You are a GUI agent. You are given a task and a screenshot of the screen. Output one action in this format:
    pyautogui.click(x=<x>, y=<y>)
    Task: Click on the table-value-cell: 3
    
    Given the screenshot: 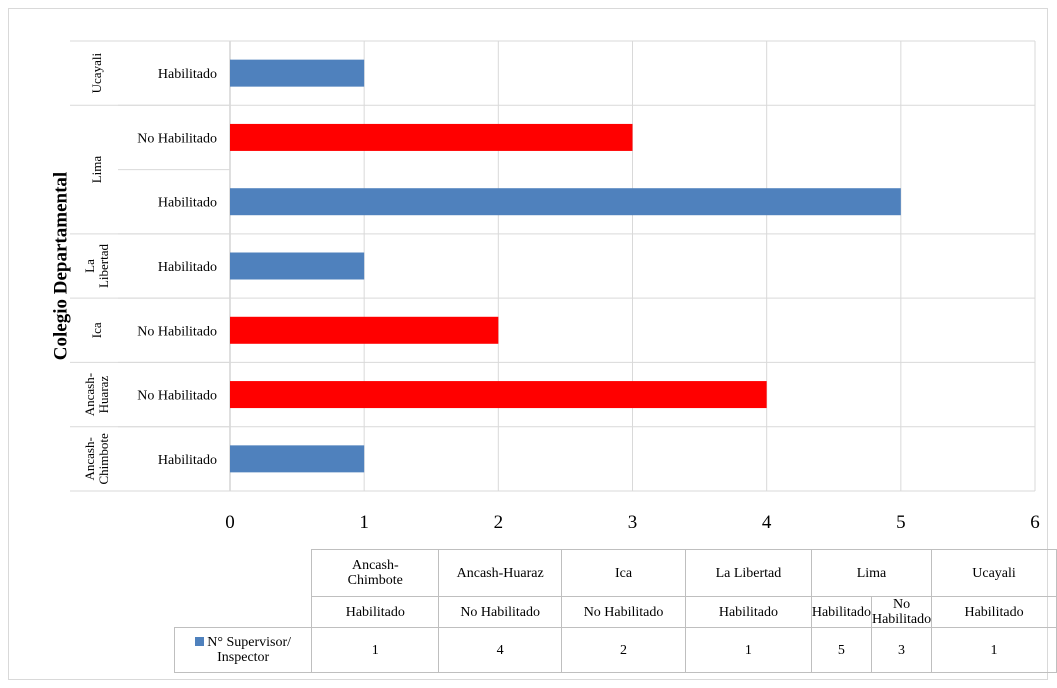 What is the action you would take?
    pyautogui.click(x=901, y=650)
    